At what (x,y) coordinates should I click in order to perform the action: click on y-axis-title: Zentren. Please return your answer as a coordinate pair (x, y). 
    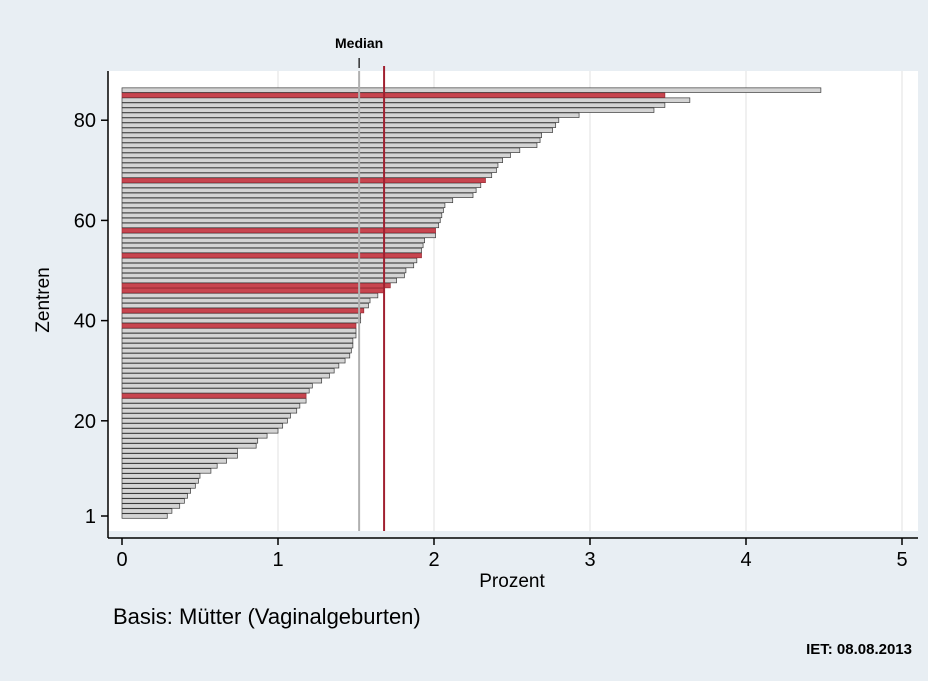
    Looking at the image, I should click on (43, 299).